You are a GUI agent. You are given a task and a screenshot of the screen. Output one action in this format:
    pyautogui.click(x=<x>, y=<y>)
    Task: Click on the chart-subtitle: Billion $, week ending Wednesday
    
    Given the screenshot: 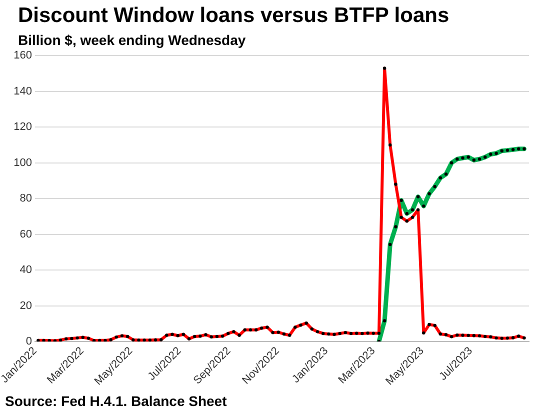 What is the action you would take?
    pyautogui.click(x=132, y=40)
    